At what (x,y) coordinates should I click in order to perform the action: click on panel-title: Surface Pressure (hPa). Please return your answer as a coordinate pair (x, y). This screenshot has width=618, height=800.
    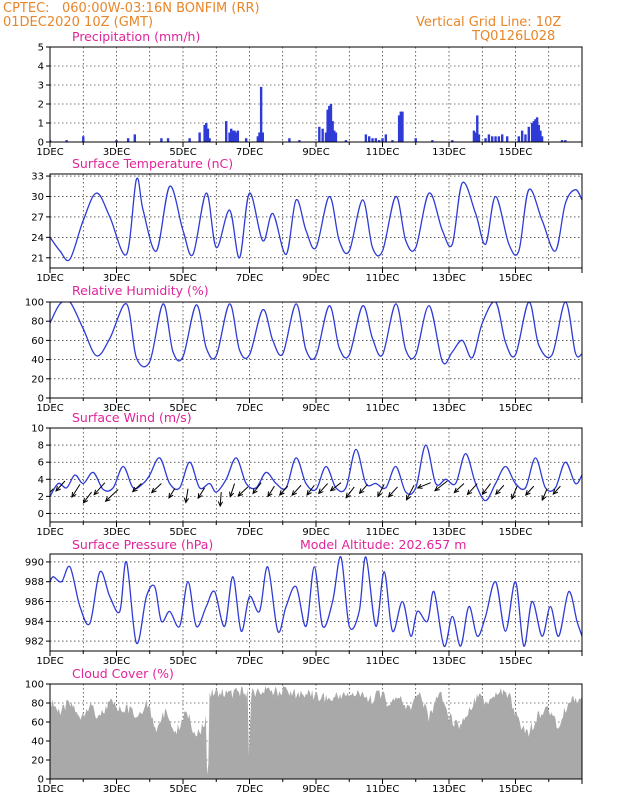
    Looking at the image, I should click on (142, 544).